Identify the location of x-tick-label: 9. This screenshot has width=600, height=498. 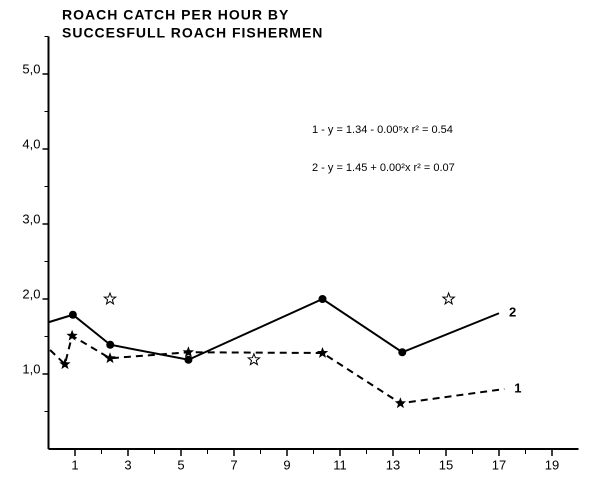
(286, 464).